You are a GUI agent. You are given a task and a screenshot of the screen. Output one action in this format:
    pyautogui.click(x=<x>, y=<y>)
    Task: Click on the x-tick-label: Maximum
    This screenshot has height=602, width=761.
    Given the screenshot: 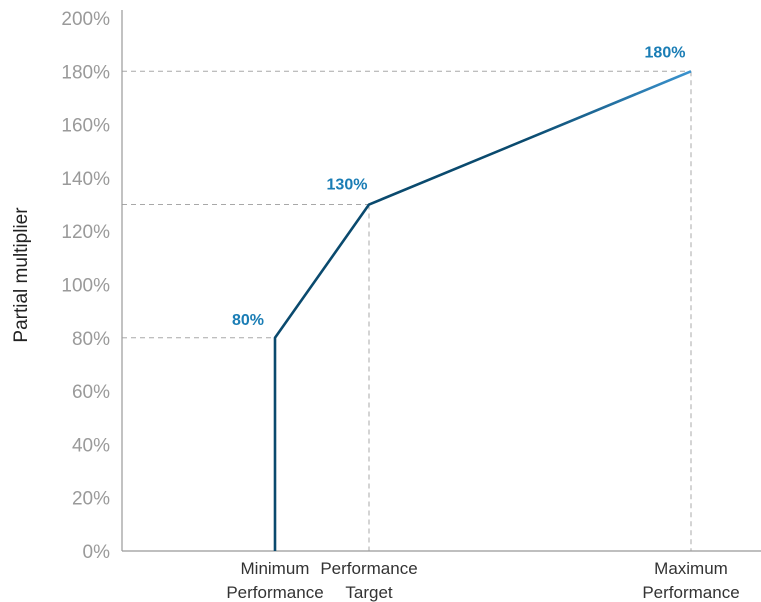 What is the action you would take?
    pyautogui.click(x=691, y=568)
    